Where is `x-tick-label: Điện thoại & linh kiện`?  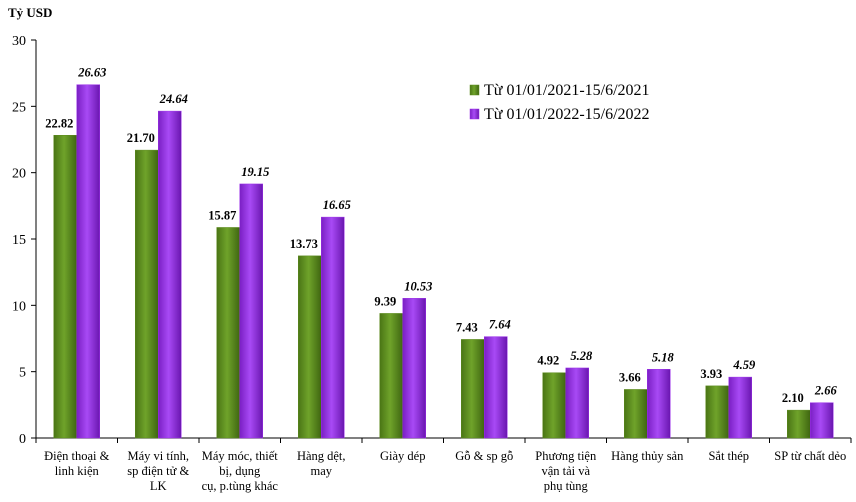
x-tick-label: Điện thoại & linh kiện is located at coordinates (77, 463).